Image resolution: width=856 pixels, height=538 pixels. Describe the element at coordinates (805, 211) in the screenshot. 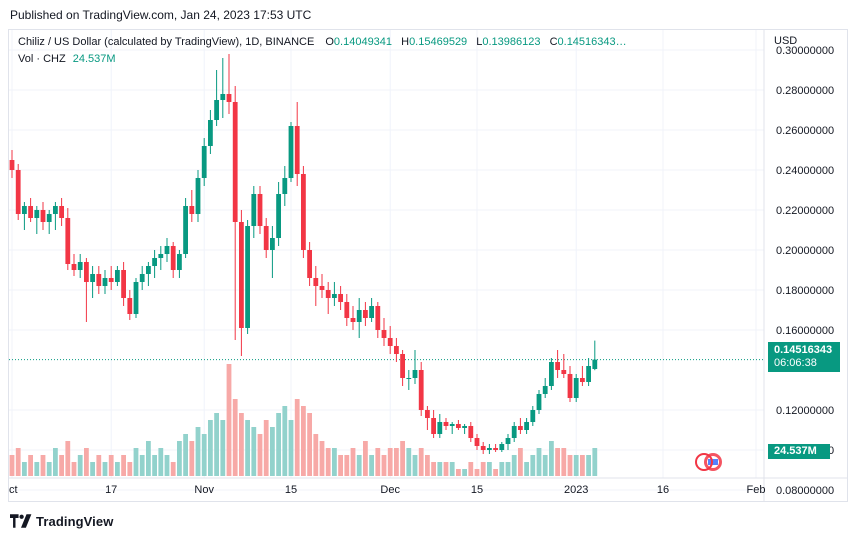

I see `price-tick-label: 0.22000000` at that location.